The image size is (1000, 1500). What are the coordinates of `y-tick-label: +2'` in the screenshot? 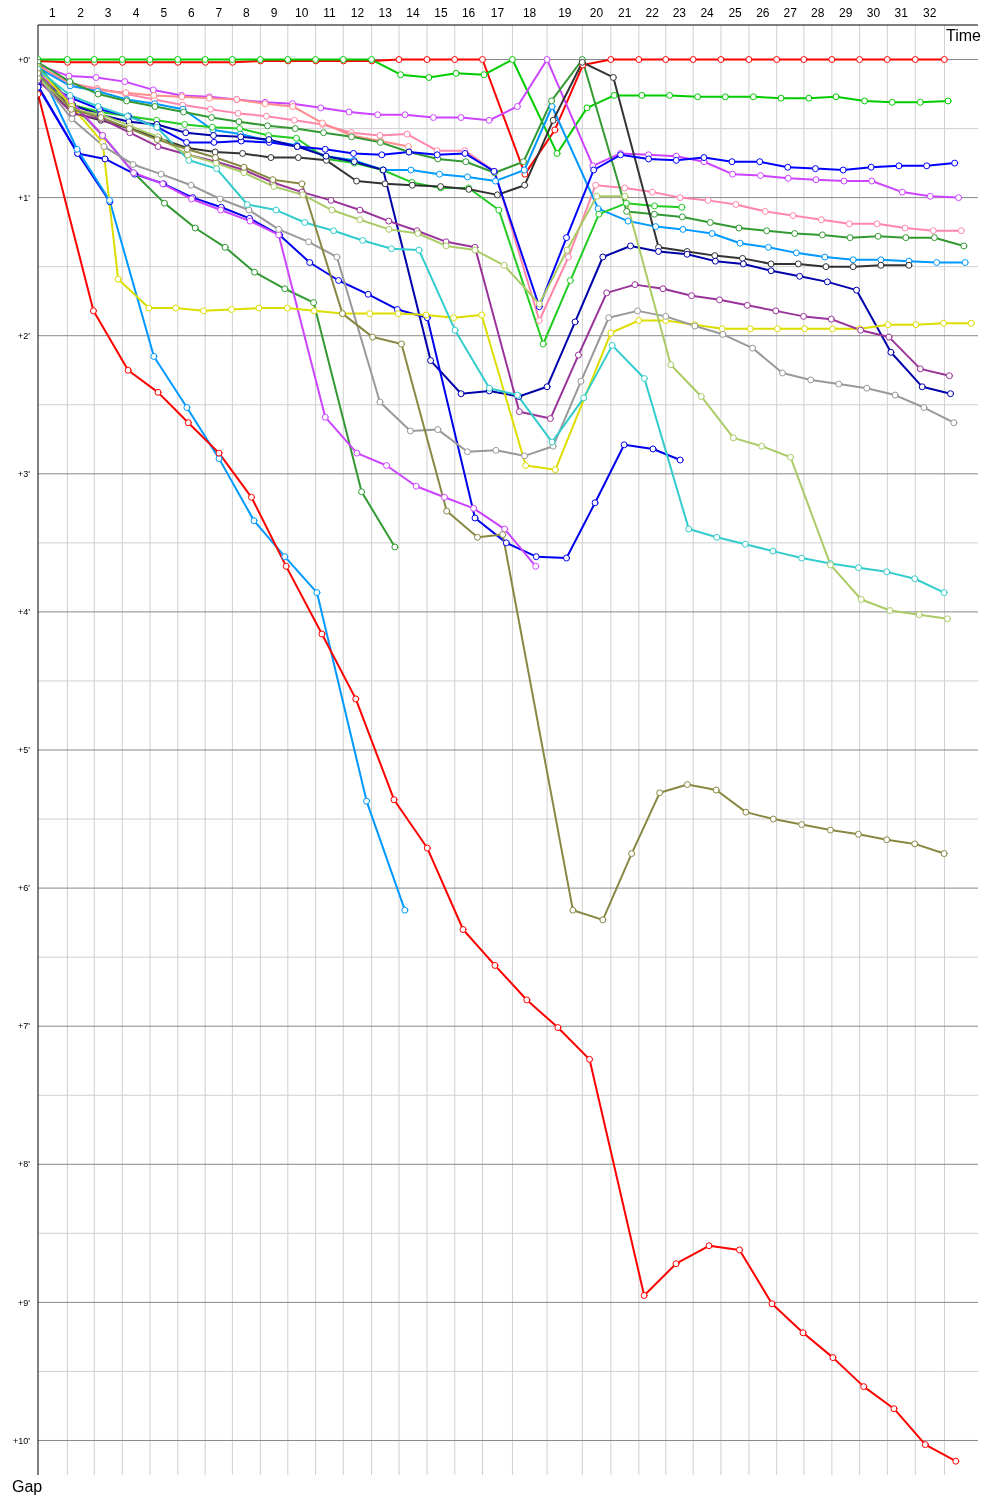 It's located at (24, 335).